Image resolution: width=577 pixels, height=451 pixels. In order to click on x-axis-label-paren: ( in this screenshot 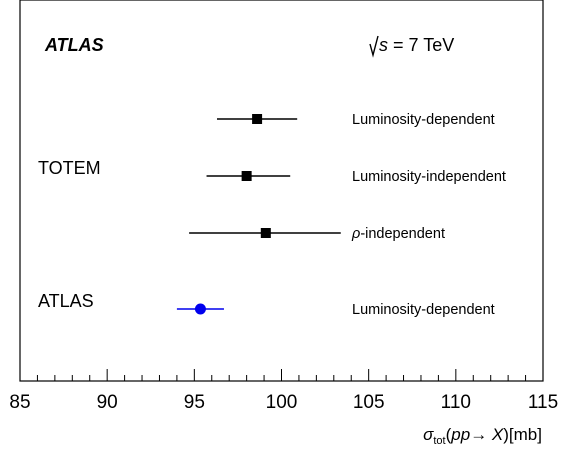, I will do `click(449, 434)`.